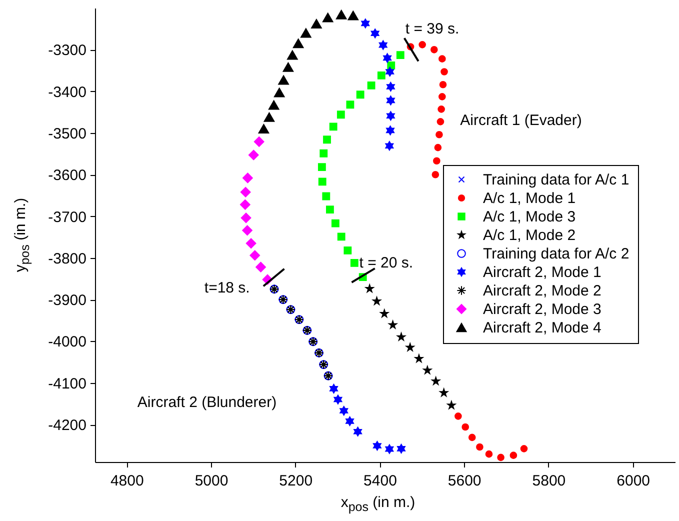 This screenshot has height=521, width=679. What do you see at coordinates (67, 342) in the screenshot?
I see `y-tick-label: -4000` at bounding box center [67, 342].